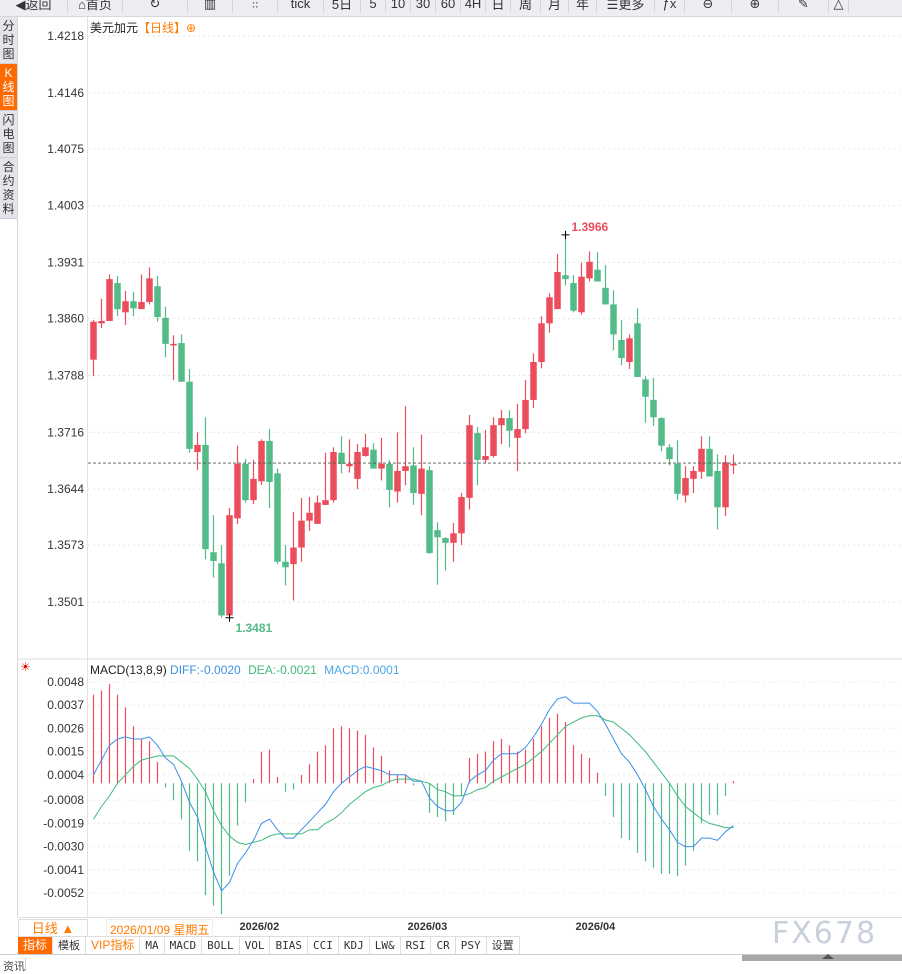  I want to click on toolbar-button: △, so click(839, 6).